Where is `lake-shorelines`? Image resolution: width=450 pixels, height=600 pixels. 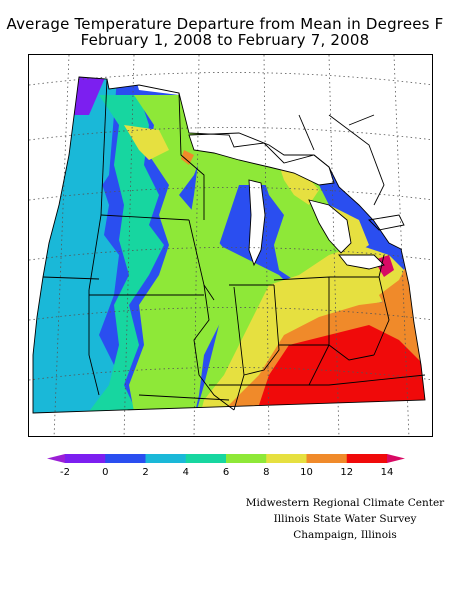 lake-shorelines is located at coordinates (296, 192).